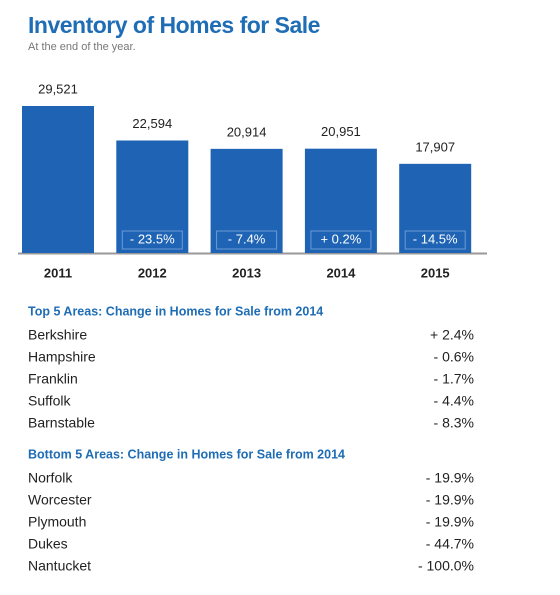 The width and height of the screenshot is (560, 595). I want to click on area-name: Hampshire, so click(62, 357).